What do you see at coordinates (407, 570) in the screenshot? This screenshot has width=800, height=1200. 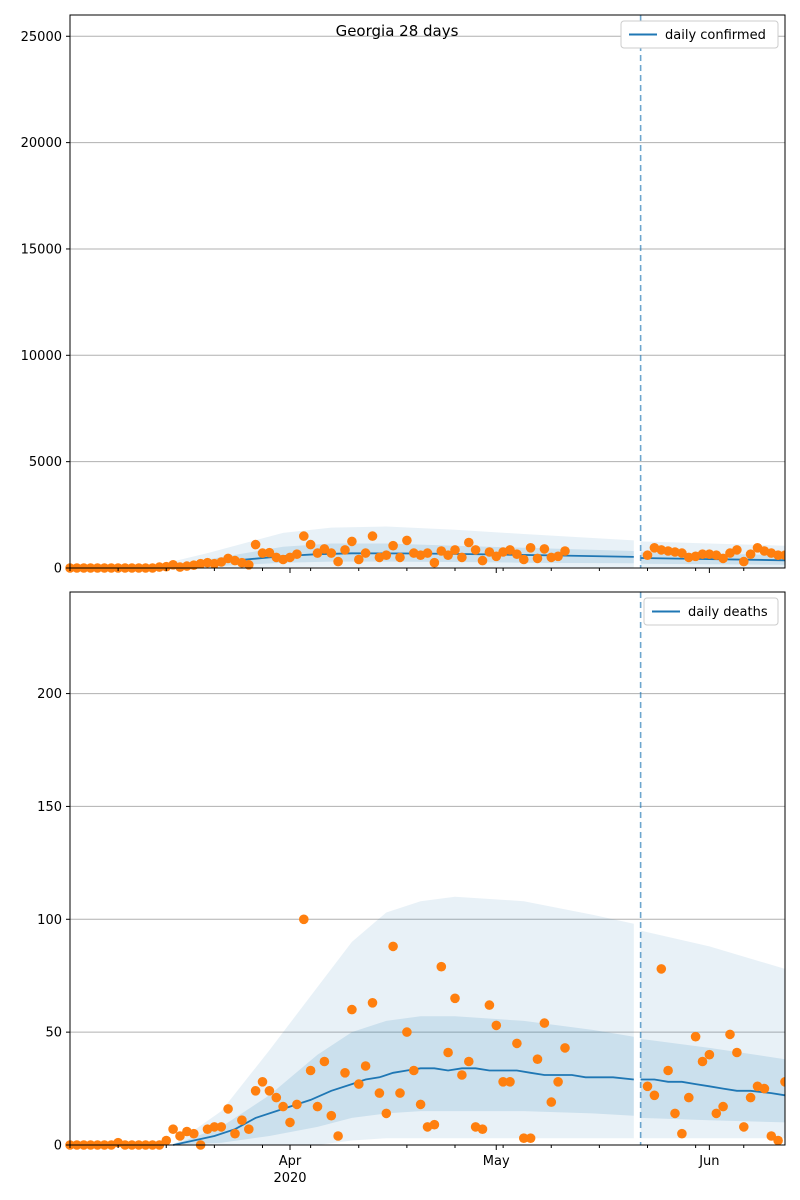 I see `x-axis` at bounding box center [407, 570].